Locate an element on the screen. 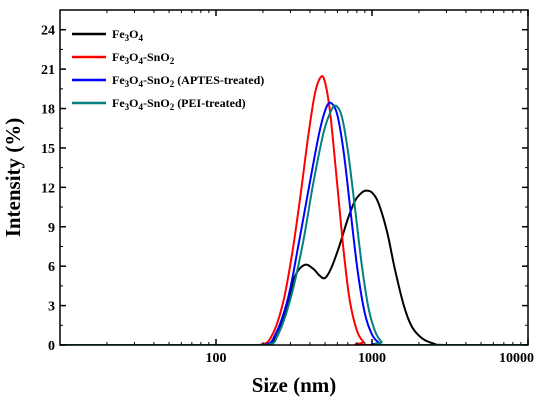  x-tick-label: 10000 is located at coordinates (516, 358).